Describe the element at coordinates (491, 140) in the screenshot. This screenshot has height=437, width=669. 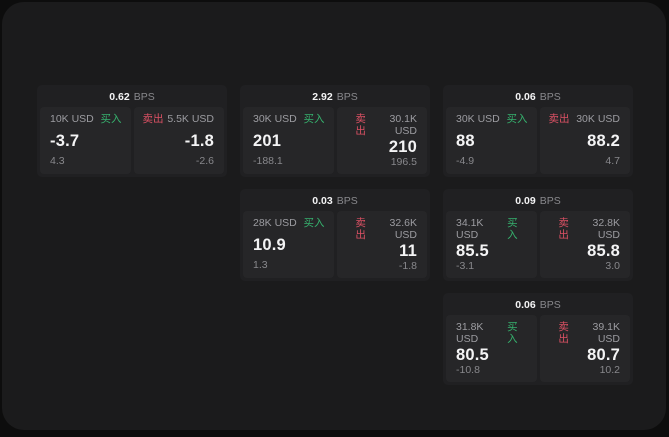
I see `buy-panel: 30K USD 买入 88 -4.9` at that location.